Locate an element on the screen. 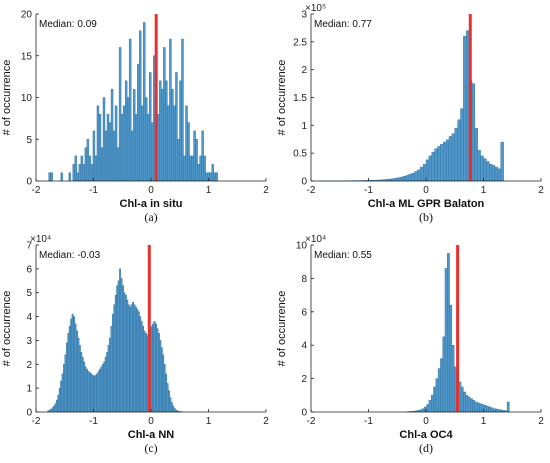  y-exponent-label: ×10⁵ is located at coordinates (315, 8).